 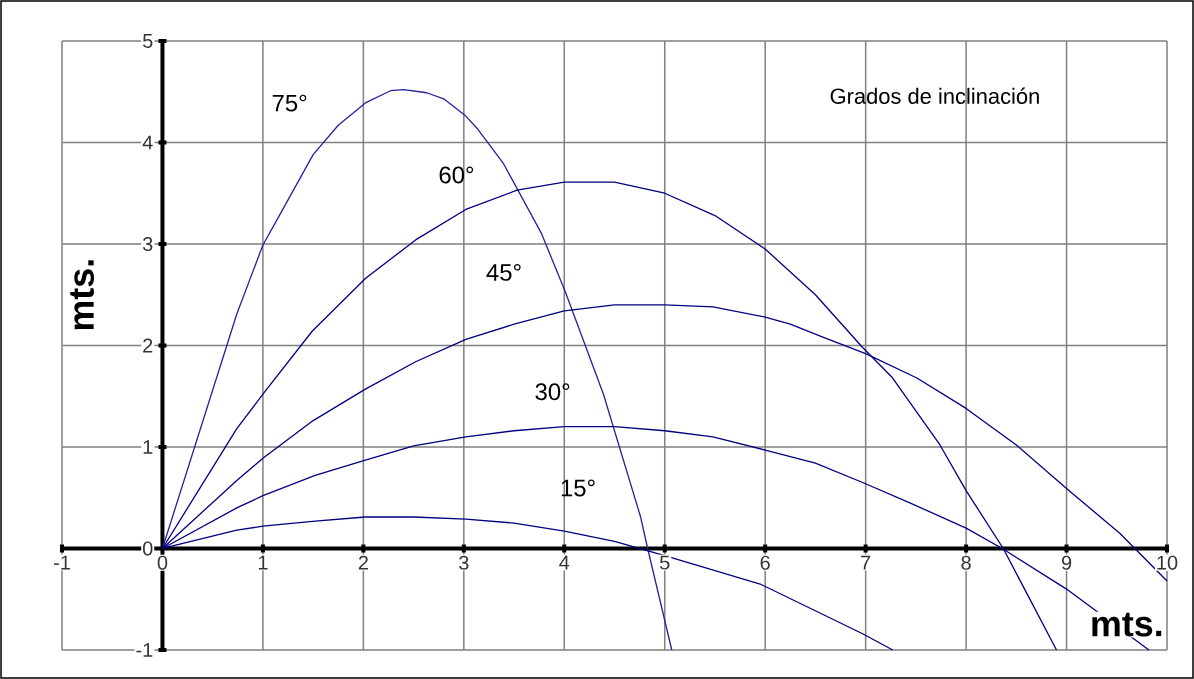 I want to click on x-axis-title: mts., so click(x=1127, y=624).